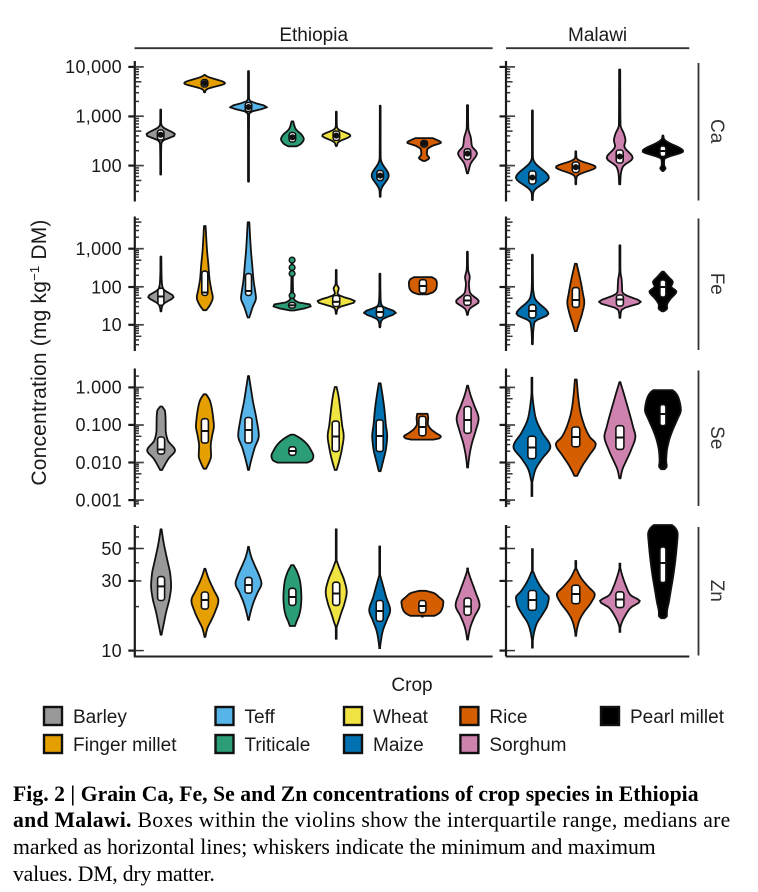 The width and height of the screenshot is (758, 892). What do you see at coordinates (38, 352) in the screenshot?
I see `svg-text: Concentration (mg kg−1 DM)` at bounding box center [38, 352].